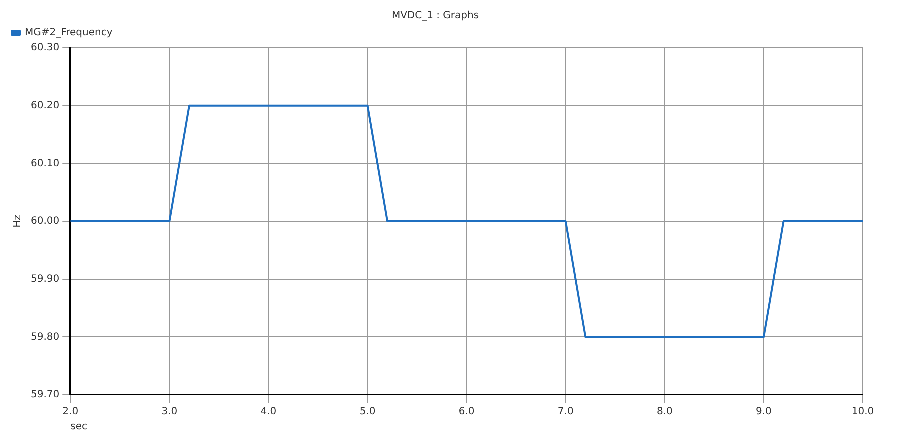 Image resolution: width=903 pixels, height=443 pixels. What do you see at coordinates (70, 412) in the screenshot?
I see `x-tick-label: 2.0` at bounding box center [70, 412].